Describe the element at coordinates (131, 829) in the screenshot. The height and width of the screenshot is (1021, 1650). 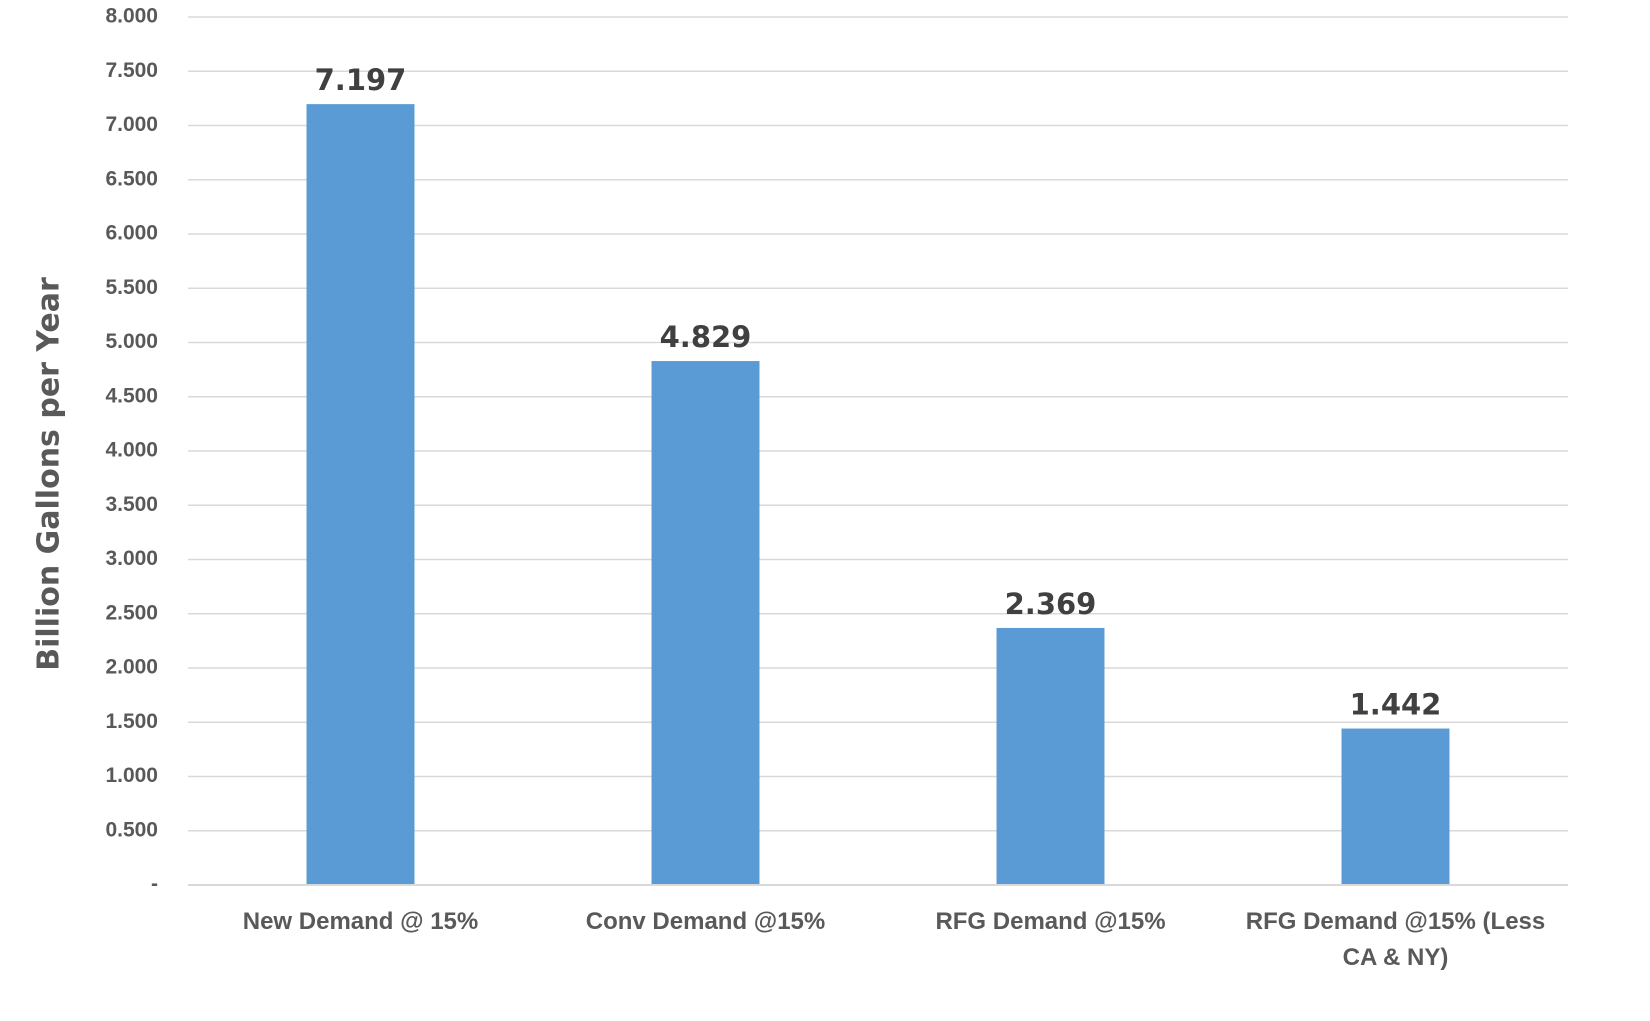
I see `y-tick-label: 0.500` at that location.